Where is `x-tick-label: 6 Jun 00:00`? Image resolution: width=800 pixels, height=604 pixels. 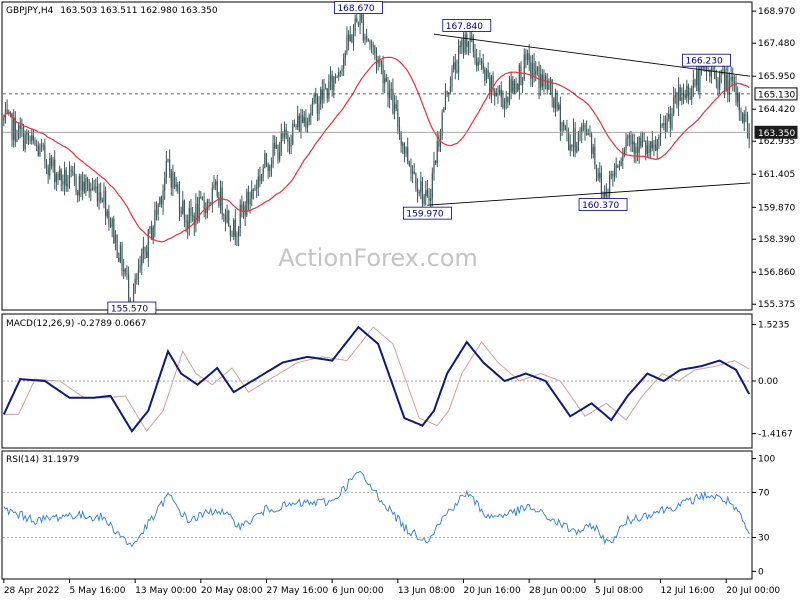 x-tick-label: 6 Jun 00:00 is located at coordinates (358, 591).